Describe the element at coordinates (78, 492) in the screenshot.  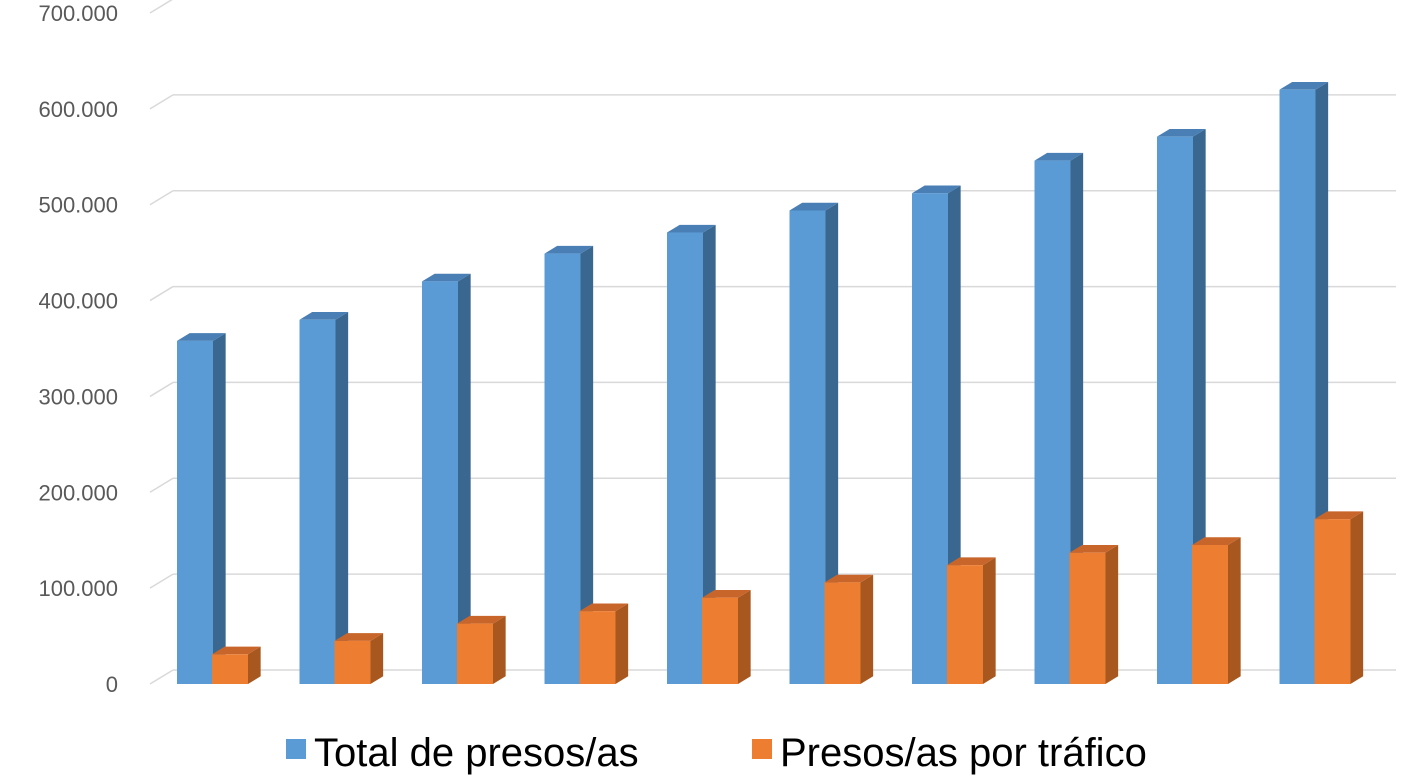
I see `y-tick-label: 200.000` at that location.